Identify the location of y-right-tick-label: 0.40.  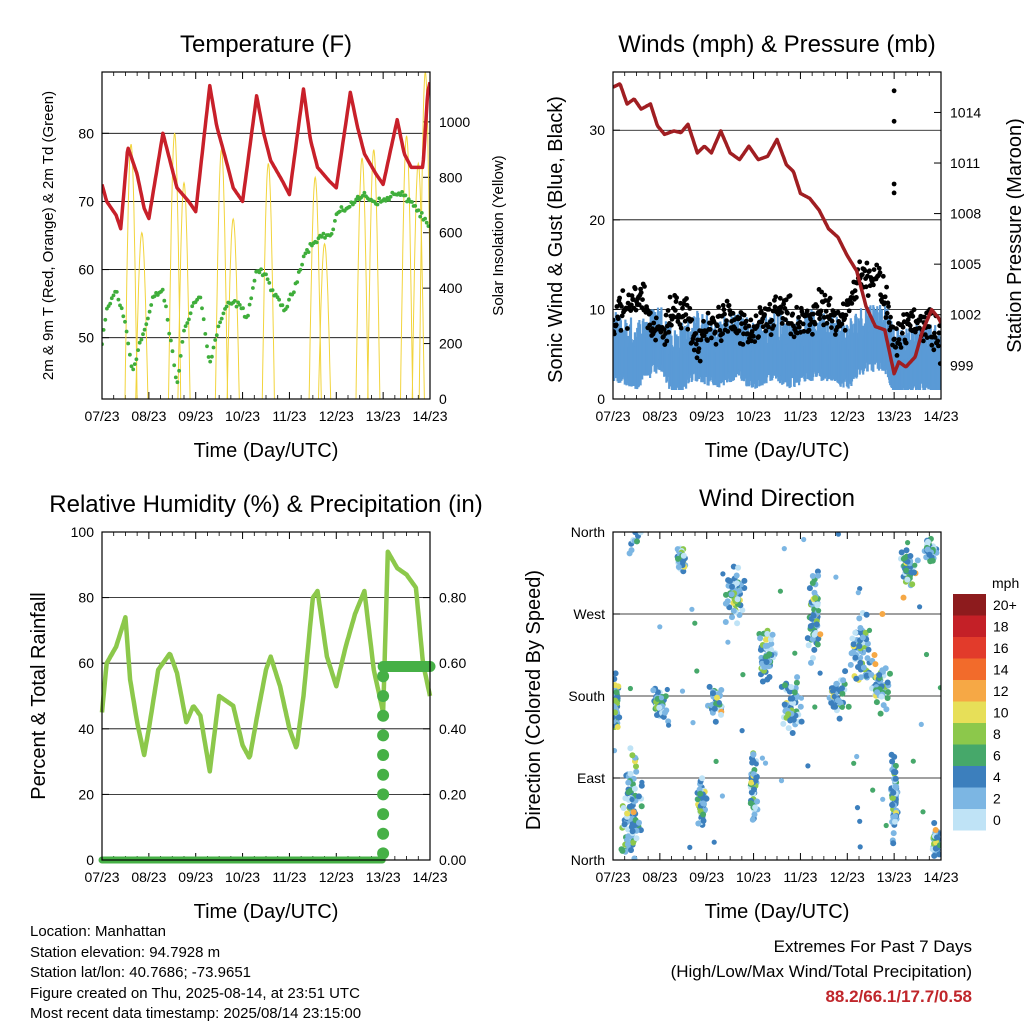
(452, 729).